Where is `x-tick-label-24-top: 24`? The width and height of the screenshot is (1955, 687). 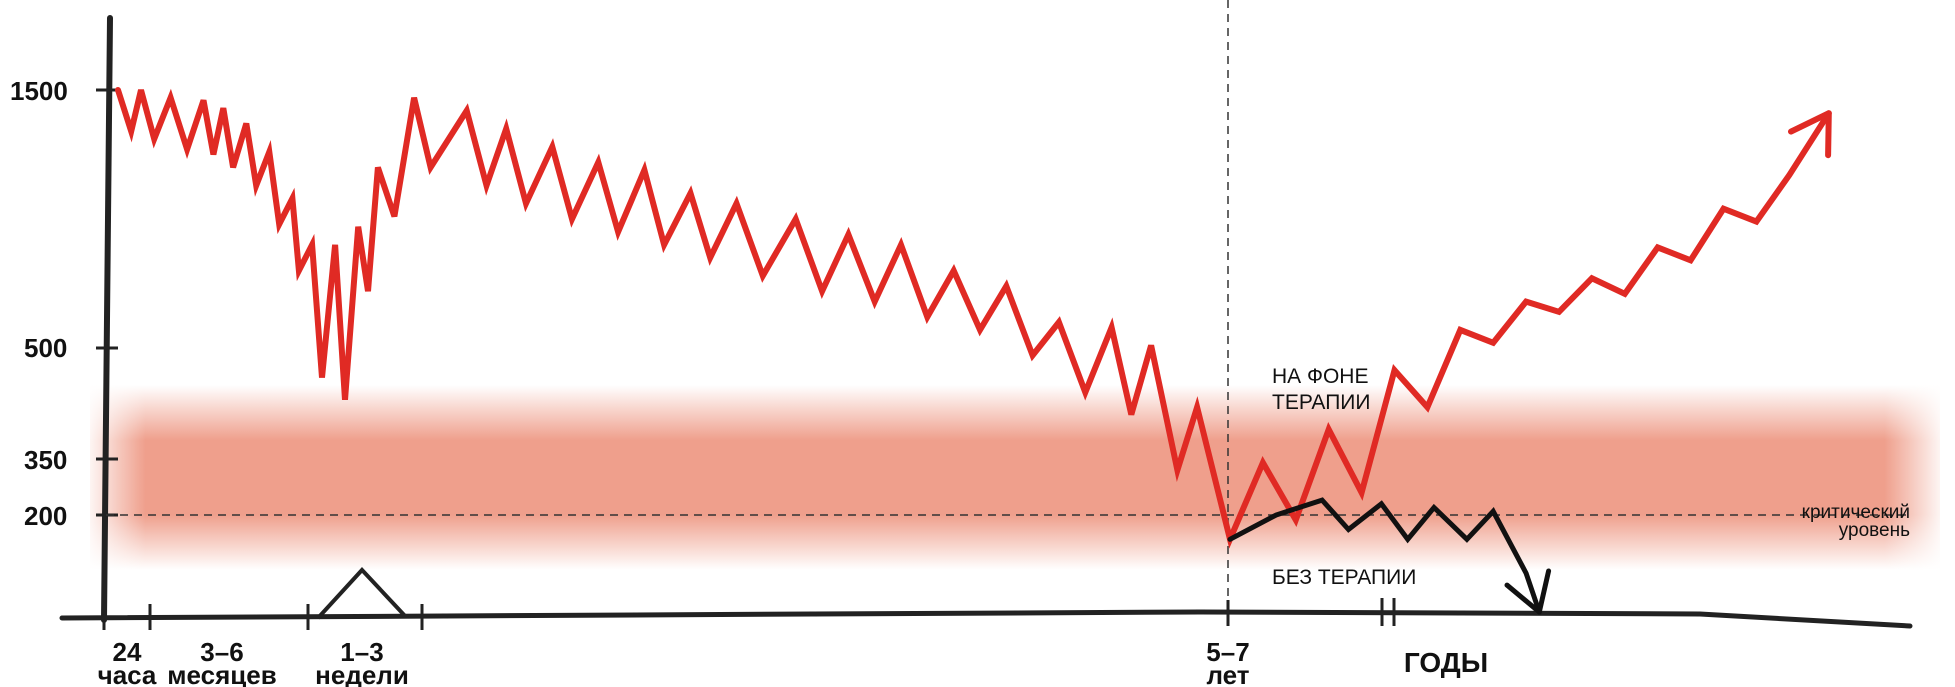 x-tick-label-24-top: 24 is located at coordinates (127, 652).